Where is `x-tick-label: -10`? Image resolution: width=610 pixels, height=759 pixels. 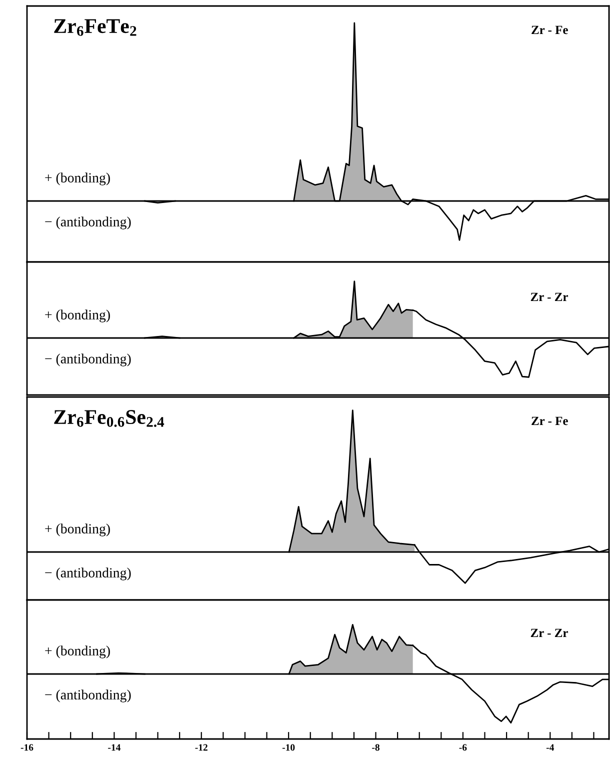
x-tick-label: -10 is located at coordinates (288, 747).